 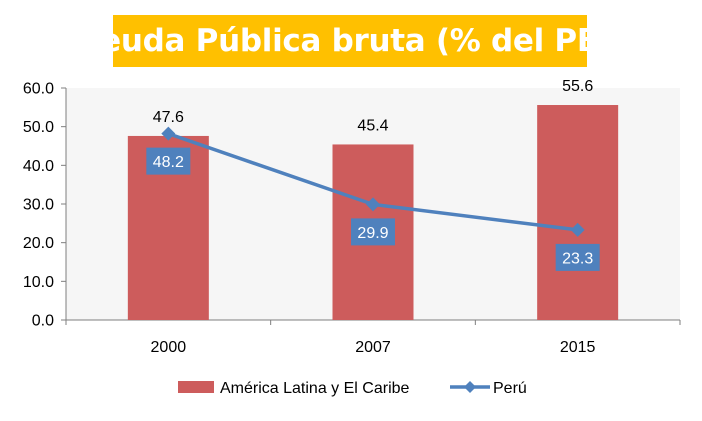 I want to click on line-data-label: 29.9, so click(x=372, y=233).